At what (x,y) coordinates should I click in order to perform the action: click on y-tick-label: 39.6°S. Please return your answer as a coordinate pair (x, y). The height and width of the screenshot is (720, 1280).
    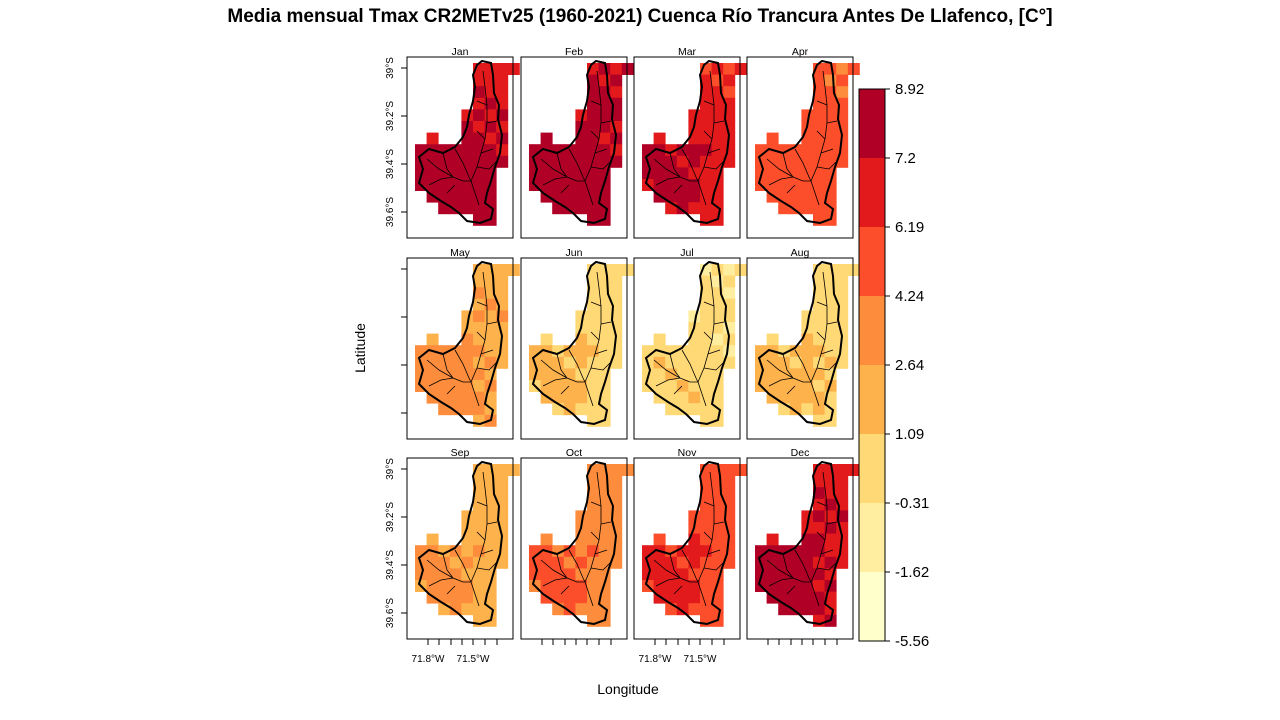
    Looking at the image, I should click on (390, 212).